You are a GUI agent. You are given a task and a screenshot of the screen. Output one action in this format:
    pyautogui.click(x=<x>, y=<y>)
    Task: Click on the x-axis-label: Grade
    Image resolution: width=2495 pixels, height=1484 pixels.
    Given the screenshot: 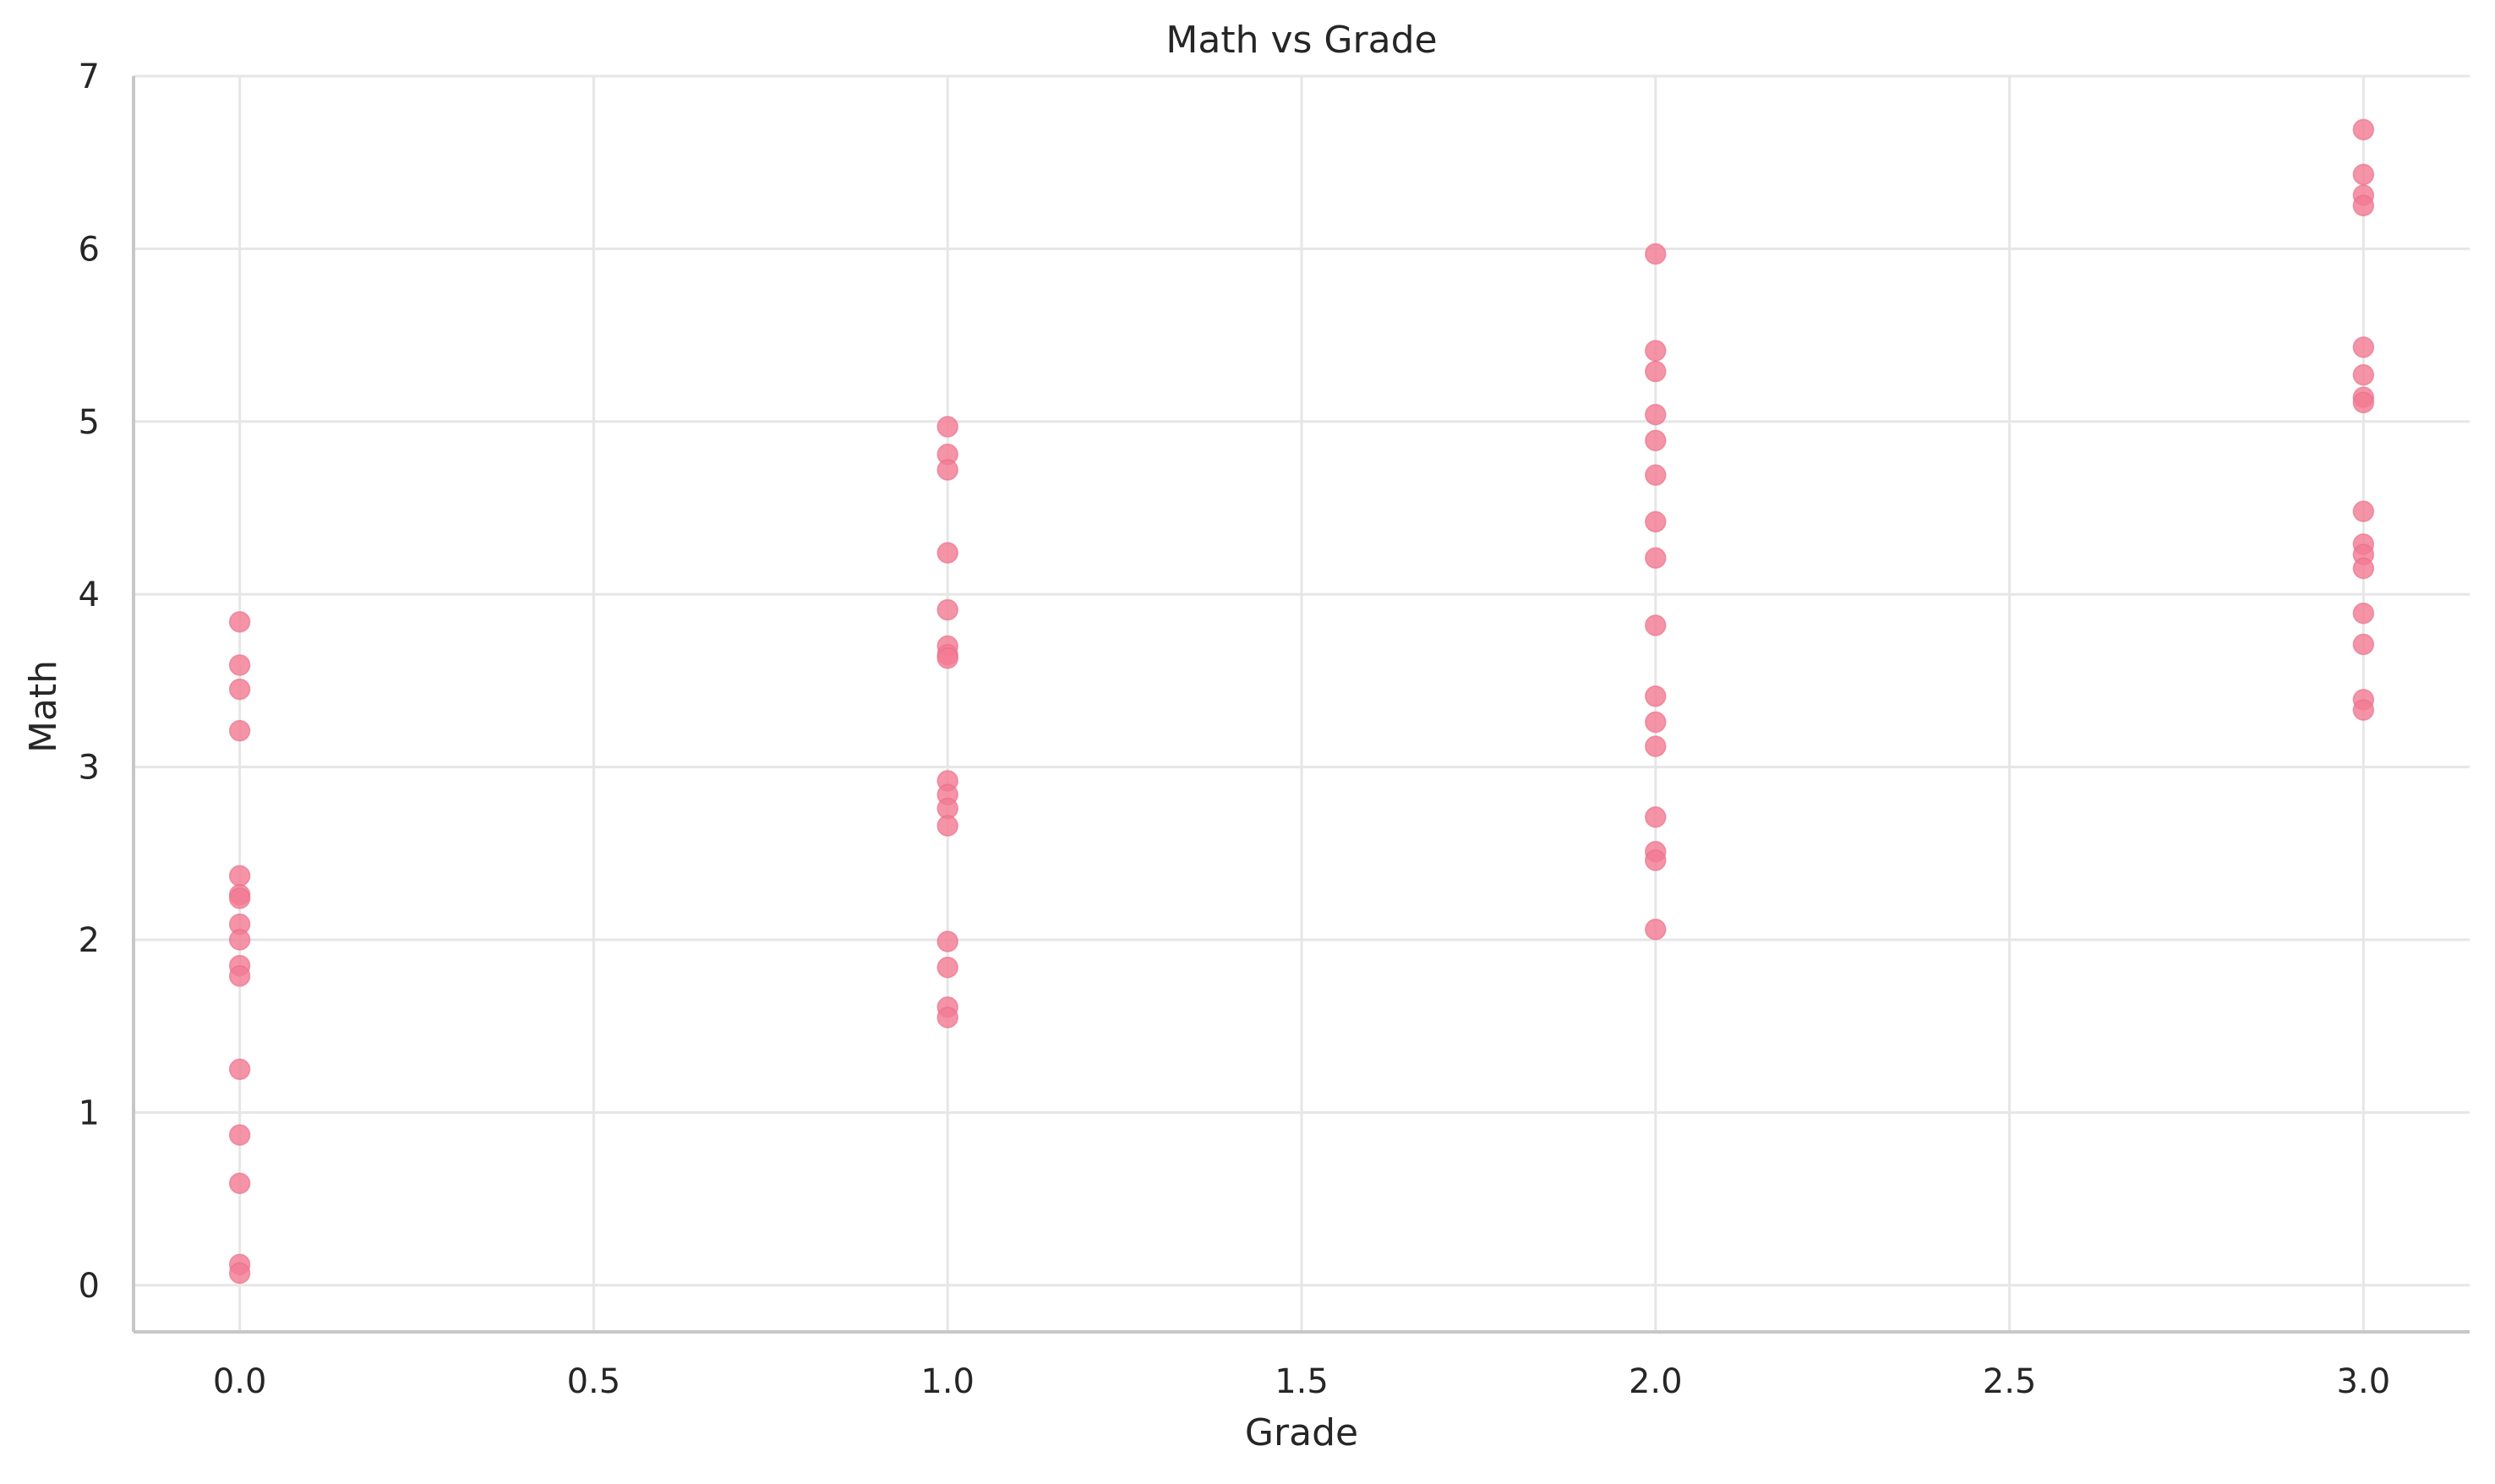 What is the action you would take?
    pyautogui.click(x=1301, y=1433)
    